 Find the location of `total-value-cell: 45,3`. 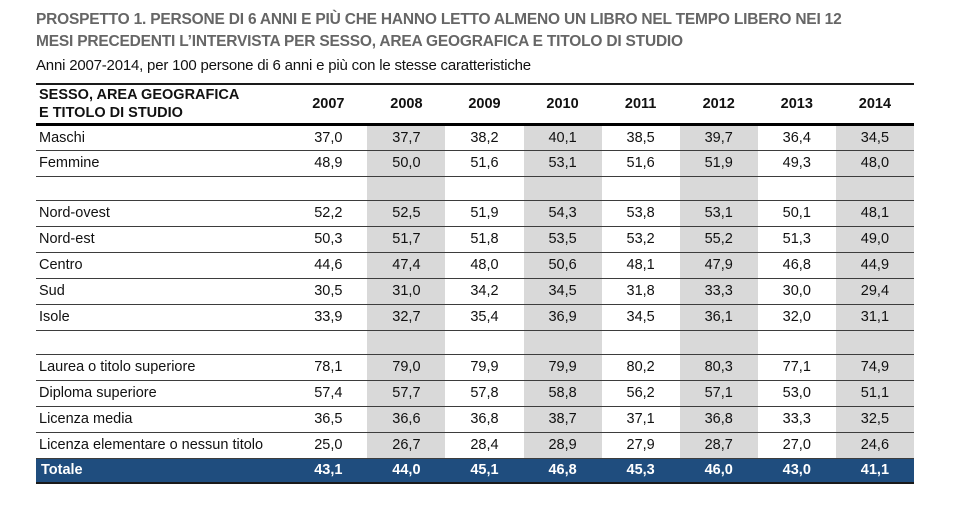

total-value-cell: 45,3 is located at coordinates (640, 471).